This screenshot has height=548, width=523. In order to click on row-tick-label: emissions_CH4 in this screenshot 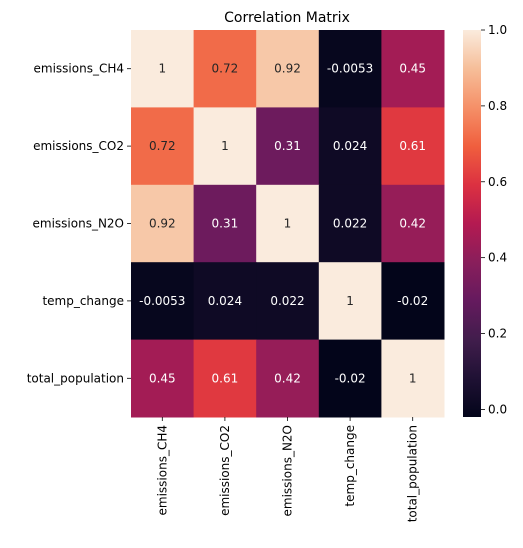, I will do `click(79, 69)`.